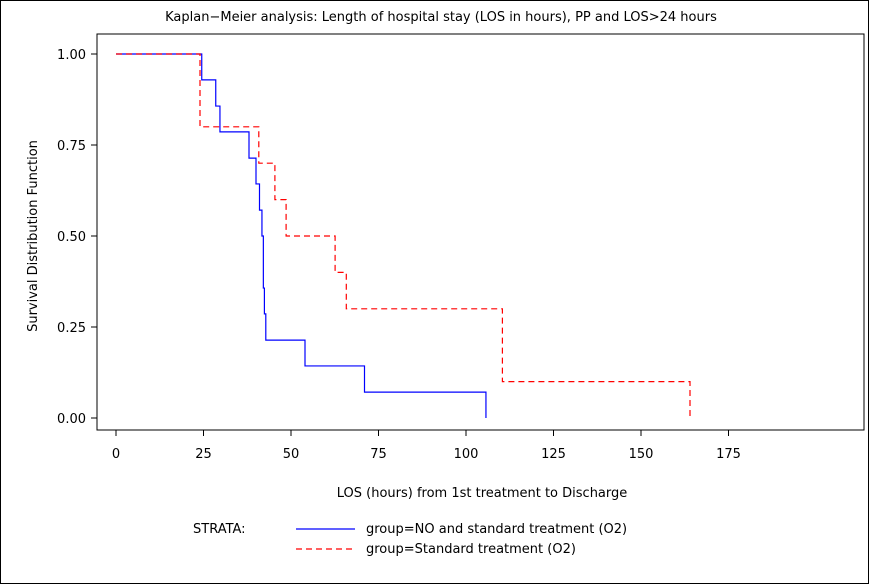 The width and height of the screenshot is (869, 584). Describe the element at coordinates (203, 454) in the screenshot. I see `x-tick-label: 25` at that location.